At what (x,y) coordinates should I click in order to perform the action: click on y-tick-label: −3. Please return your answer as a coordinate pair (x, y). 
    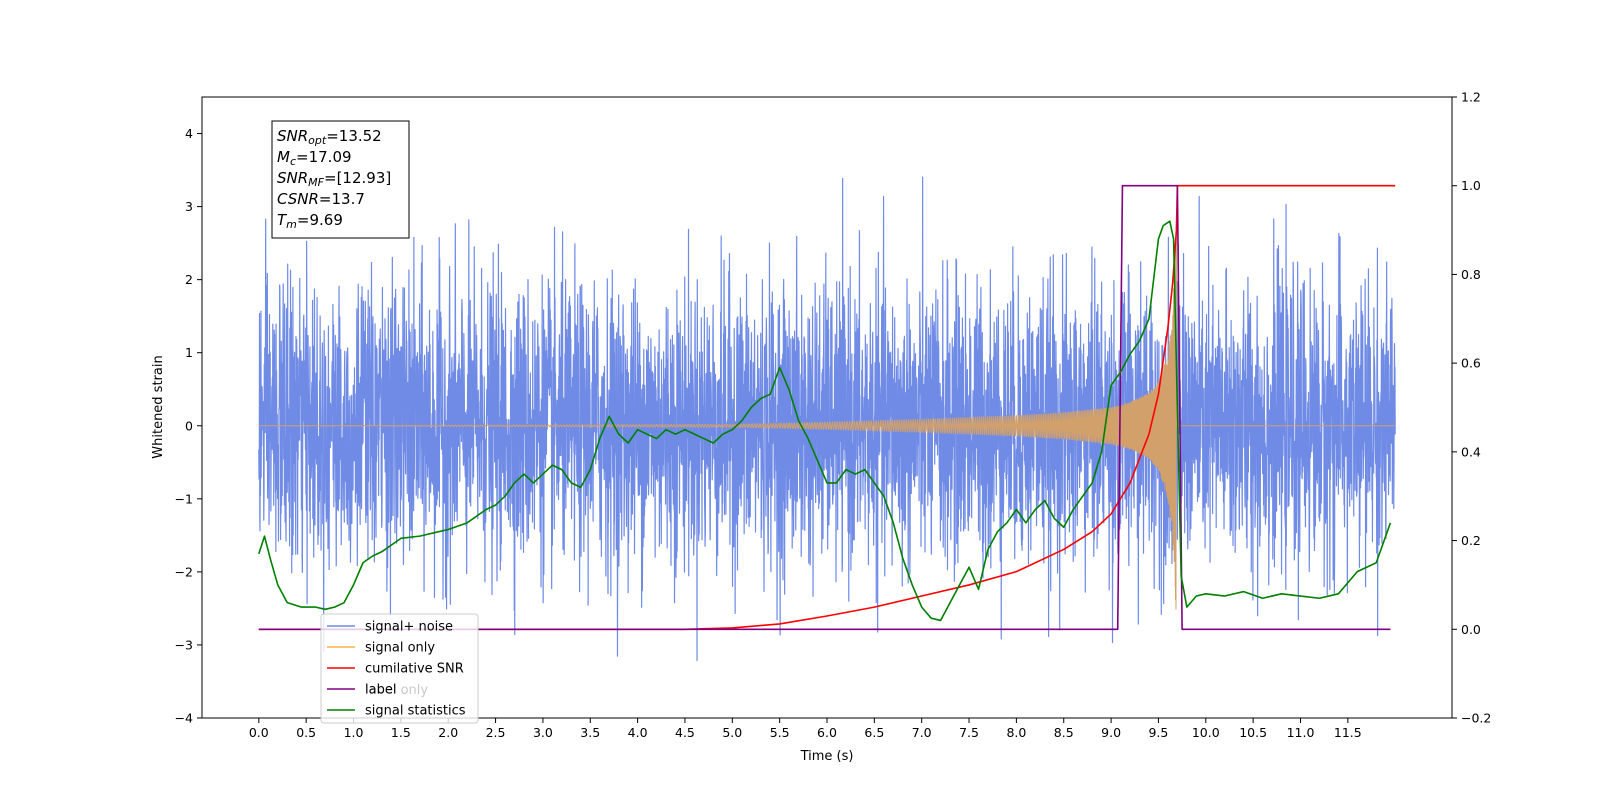
    Looking at the image, I should click on (184, 644).